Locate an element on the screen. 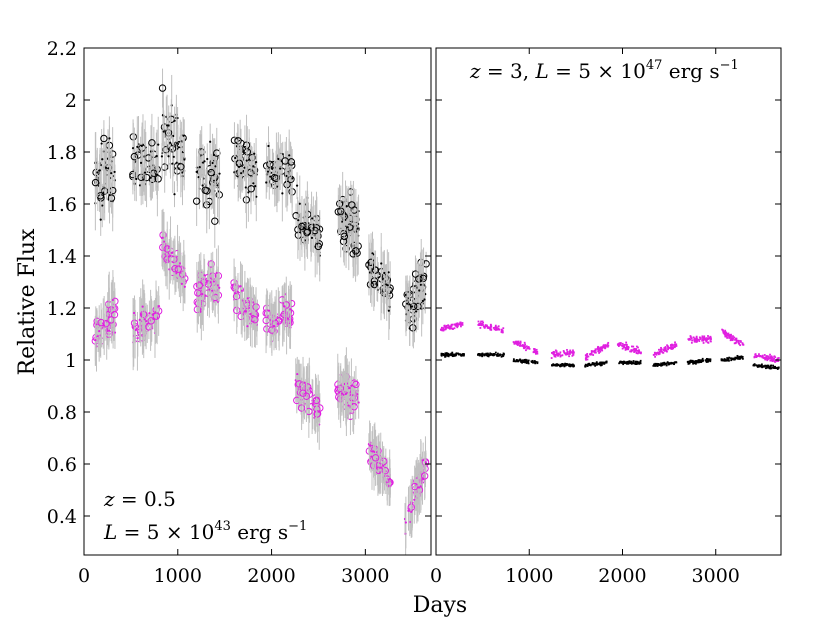  left-y-tick-label: 2 is located at coordinates (71, 101).